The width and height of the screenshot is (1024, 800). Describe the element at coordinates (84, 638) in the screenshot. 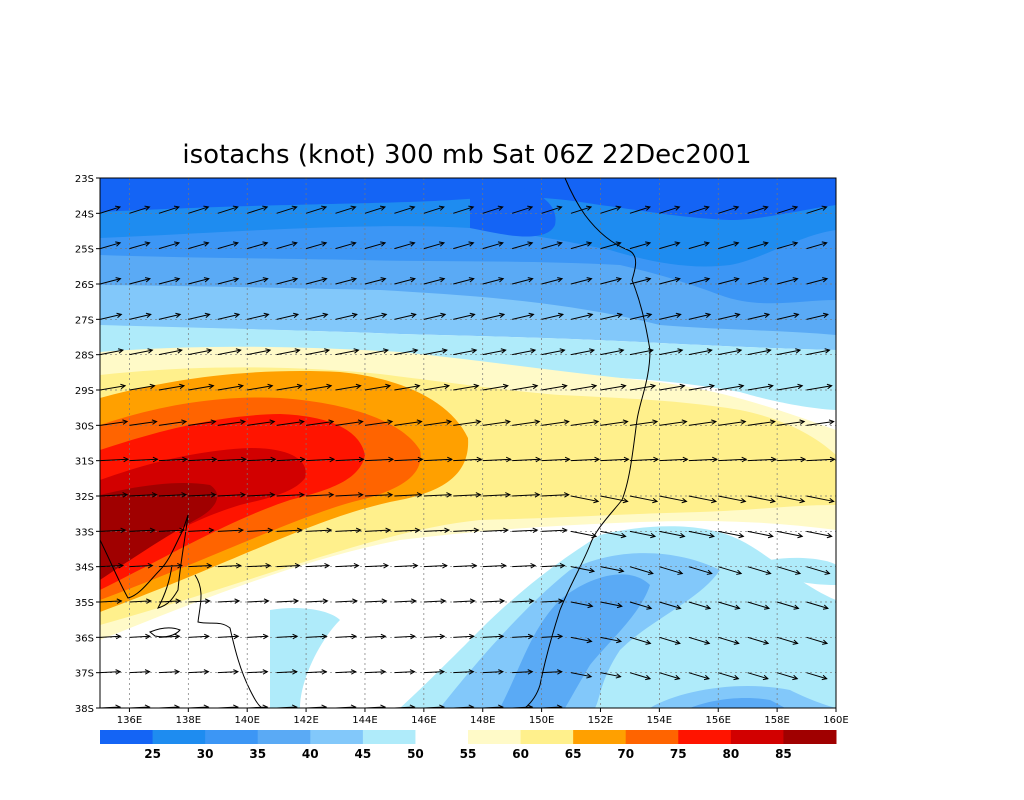

I see `y-tick-label: 36S` at that location.